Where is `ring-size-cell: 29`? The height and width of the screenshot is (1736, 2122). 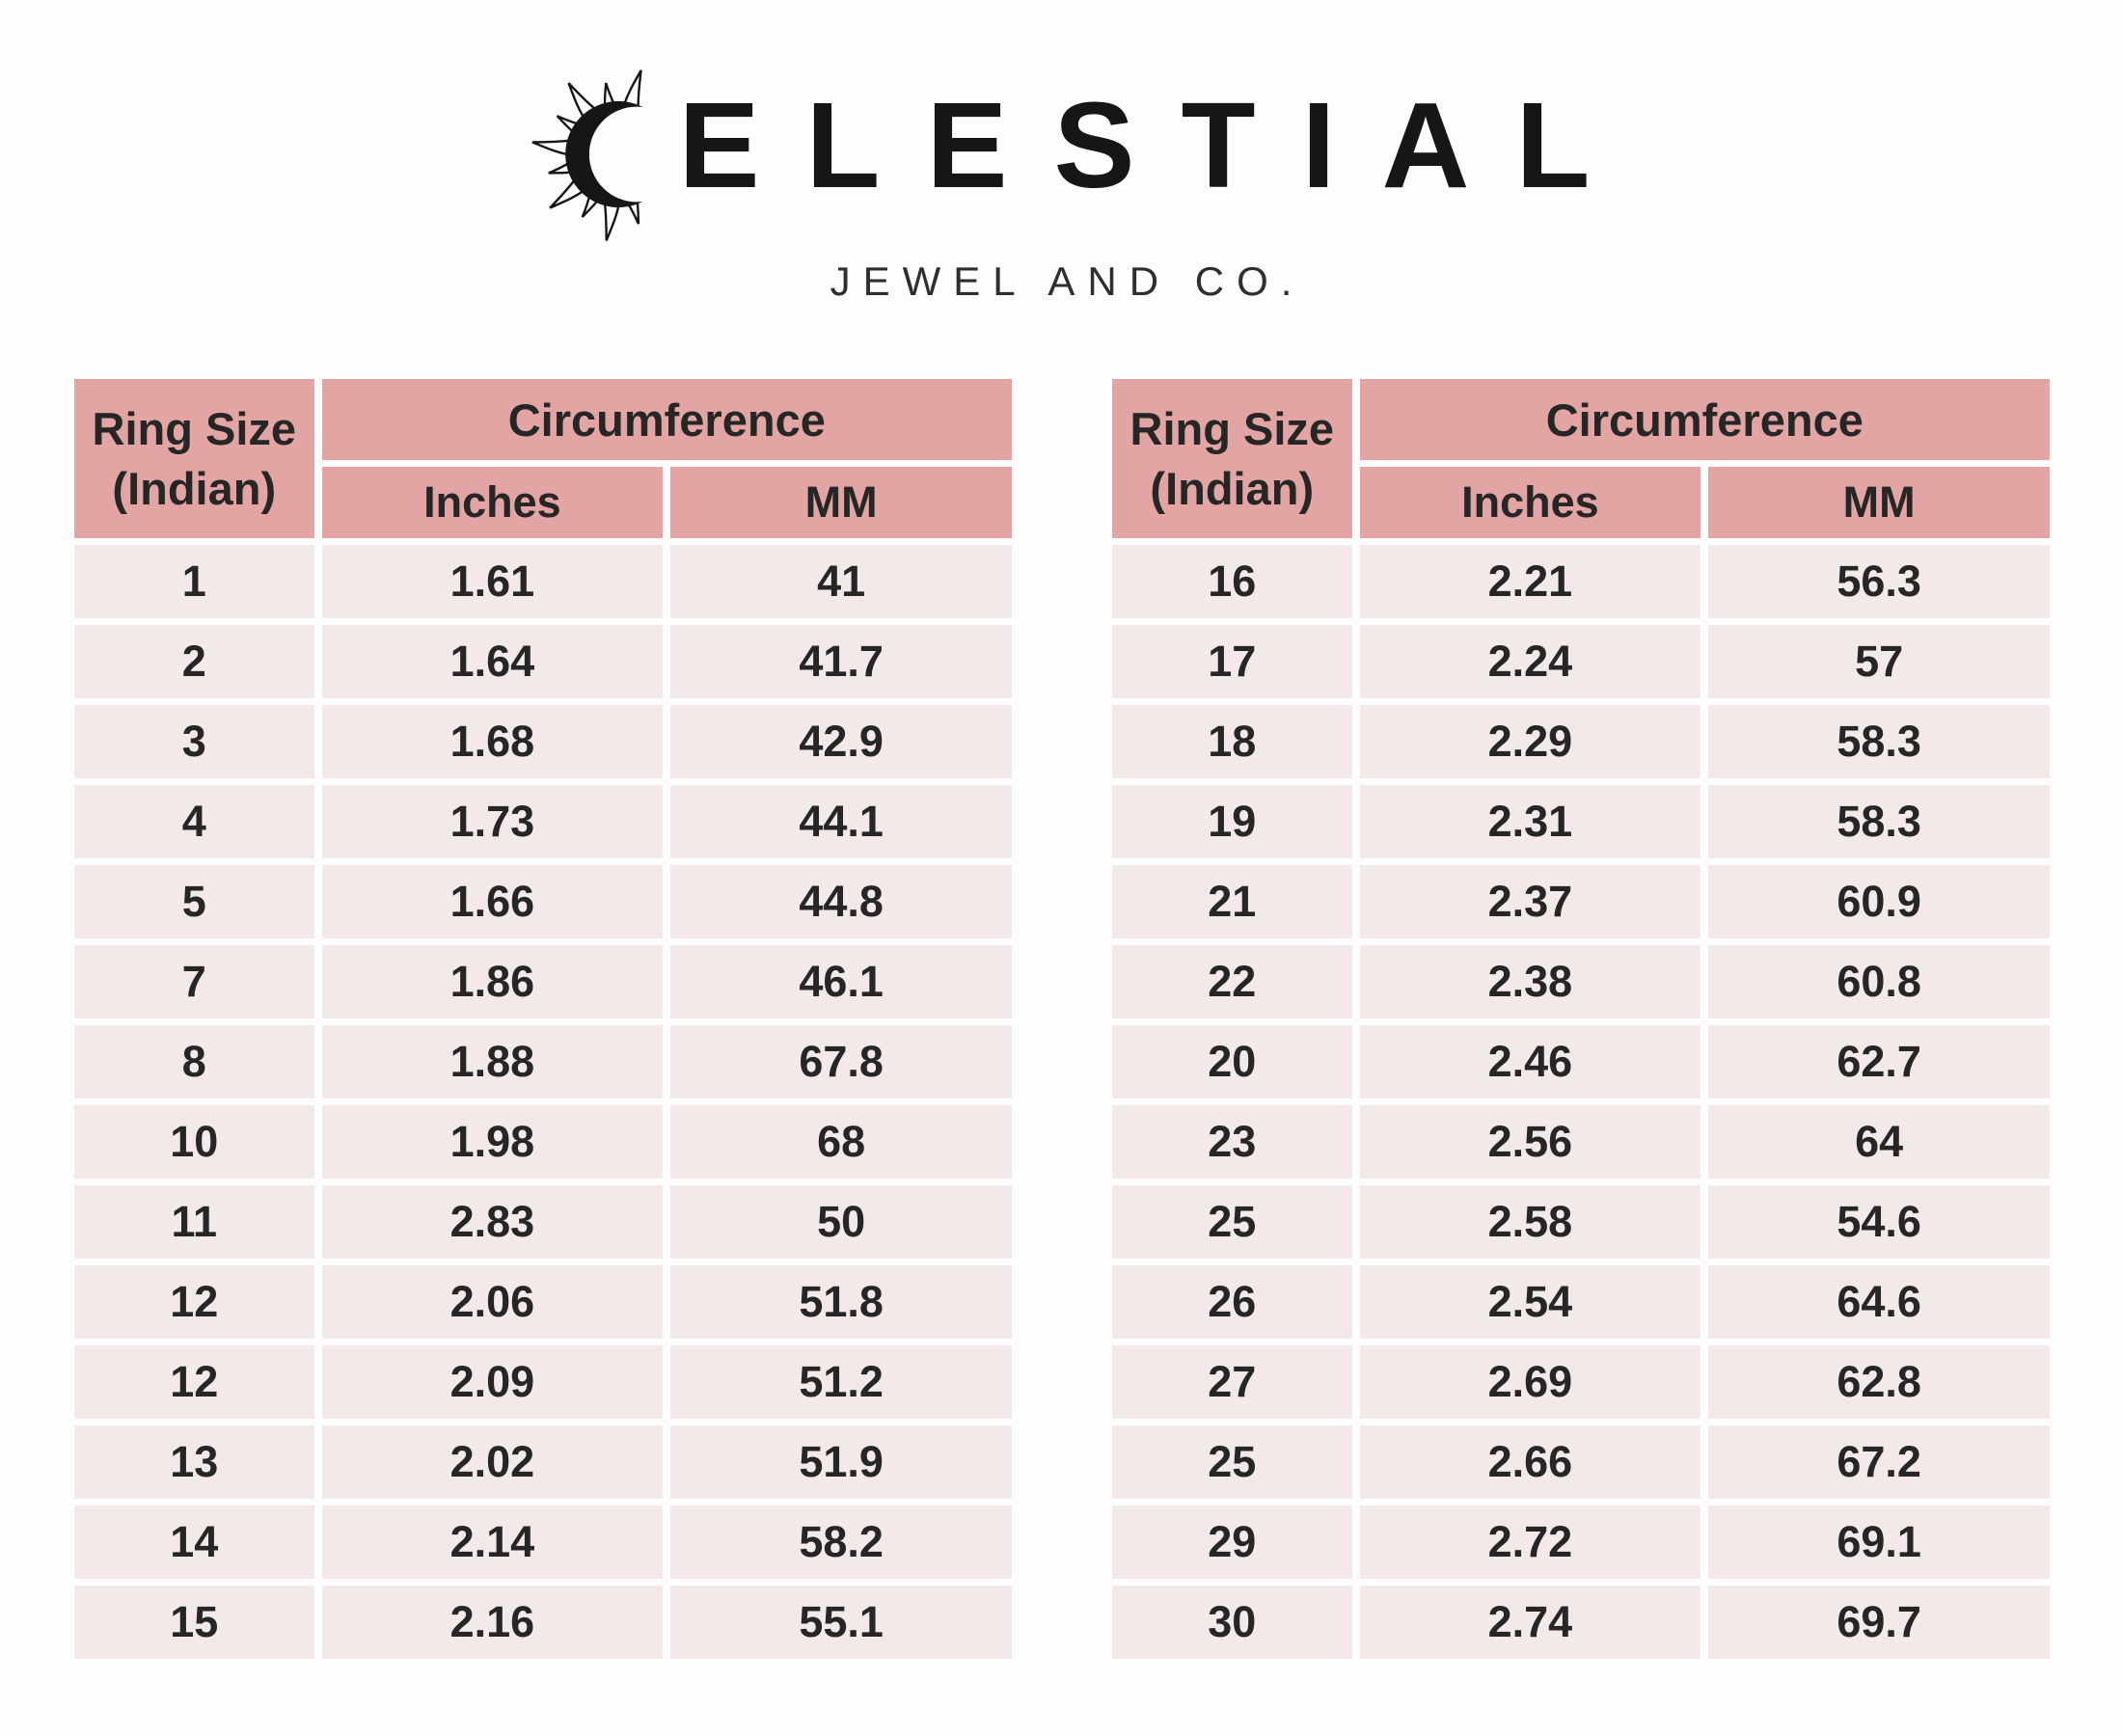
ring-size-cell: 29 is located at coordinates (1232, 1542).